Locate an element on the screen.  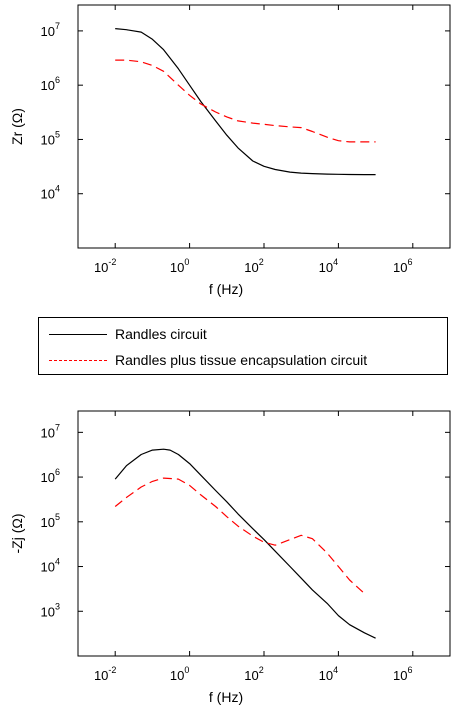
y-axis-label: -Zj (Ω) is located at coordinates (17, 533).